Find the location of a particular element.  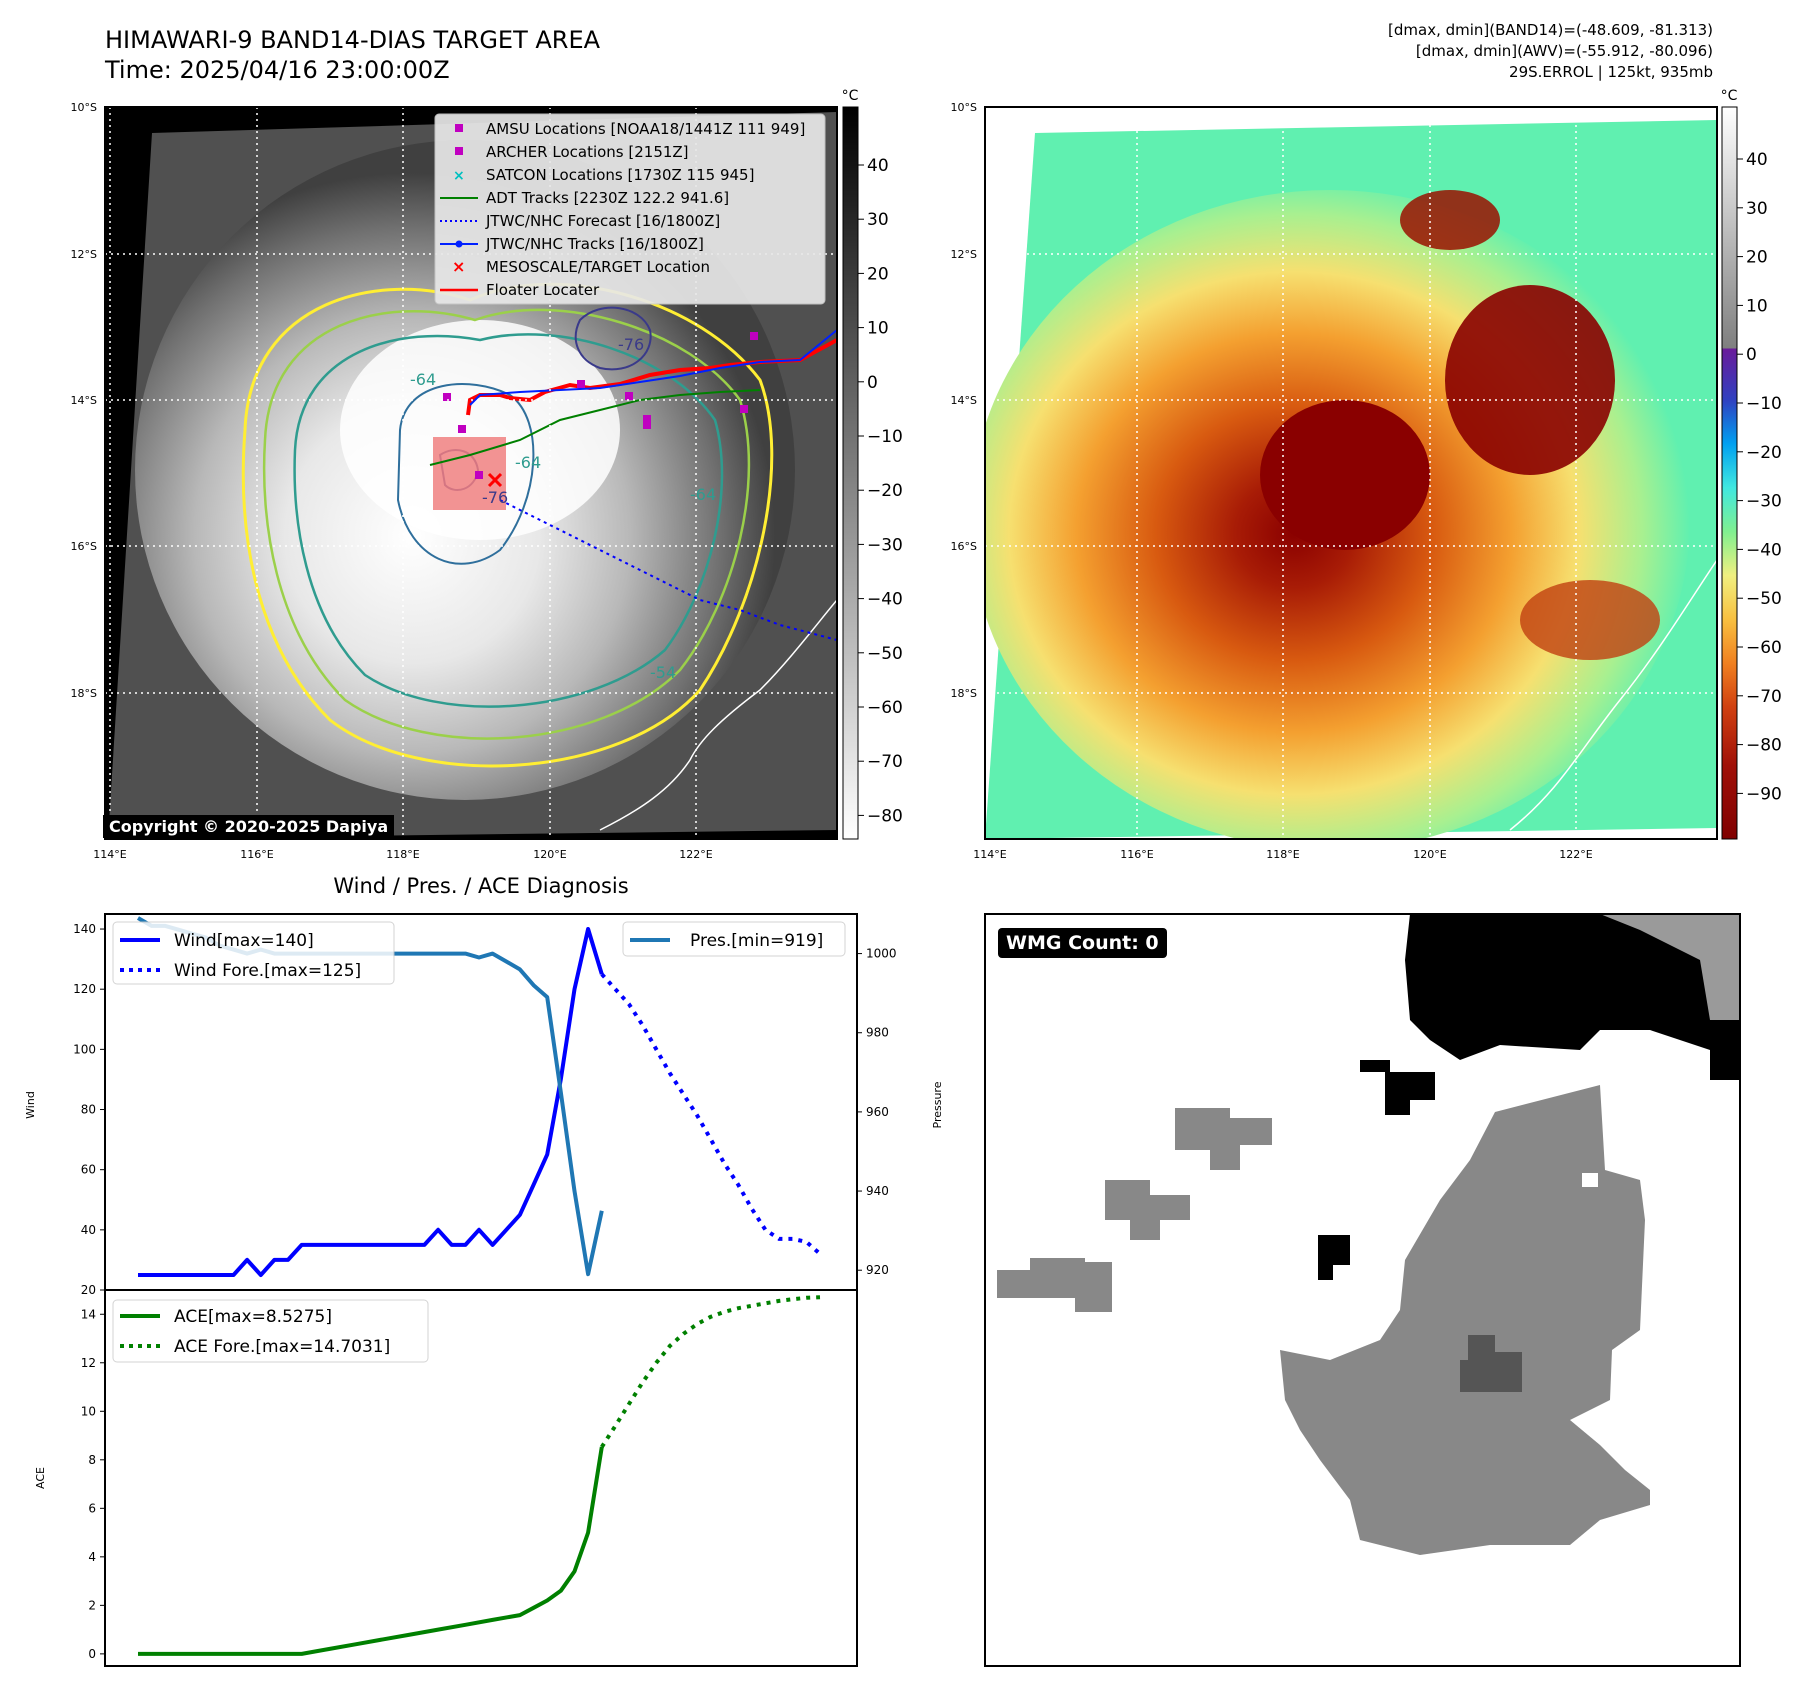

colorbar-color-unit: °C is located at coordinates (1729, 96).